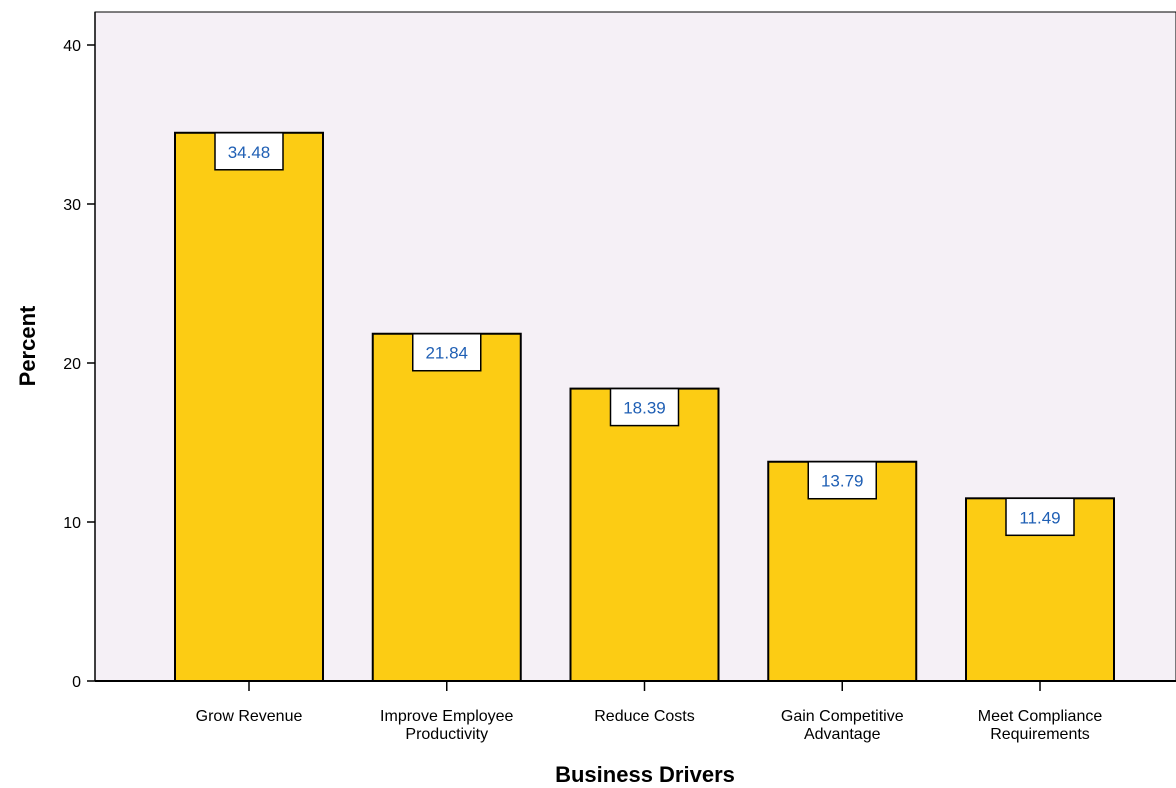 This screenshot has height=788, width=1176. I want to click on y-axis-title: Percent, so click(27, 345).